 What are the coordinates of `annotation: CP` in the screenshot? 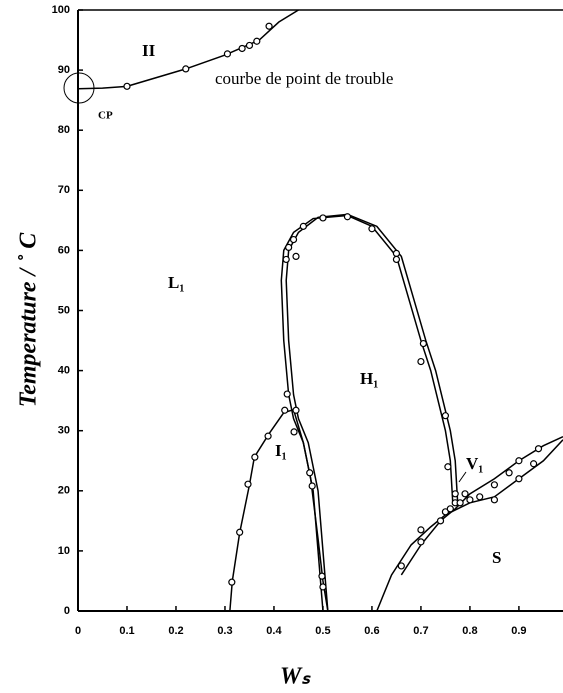 It's located at (105, 116).